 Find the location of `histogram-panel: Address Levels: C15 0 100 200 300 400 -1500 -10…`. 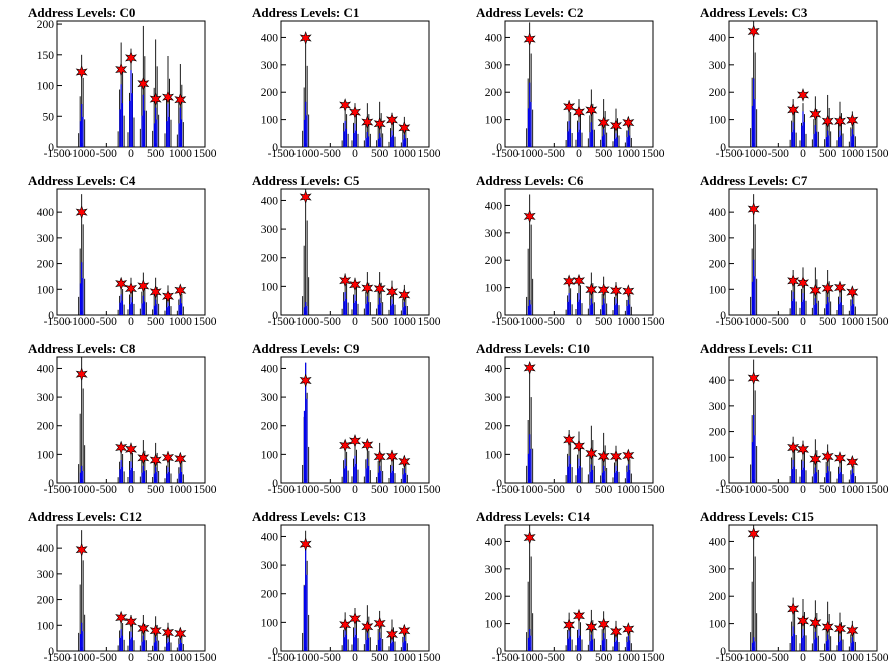

histogram-panel: Address Levels: C15 0 100 200 300 400 -1500 -10… is located at coordinates (784, 588).